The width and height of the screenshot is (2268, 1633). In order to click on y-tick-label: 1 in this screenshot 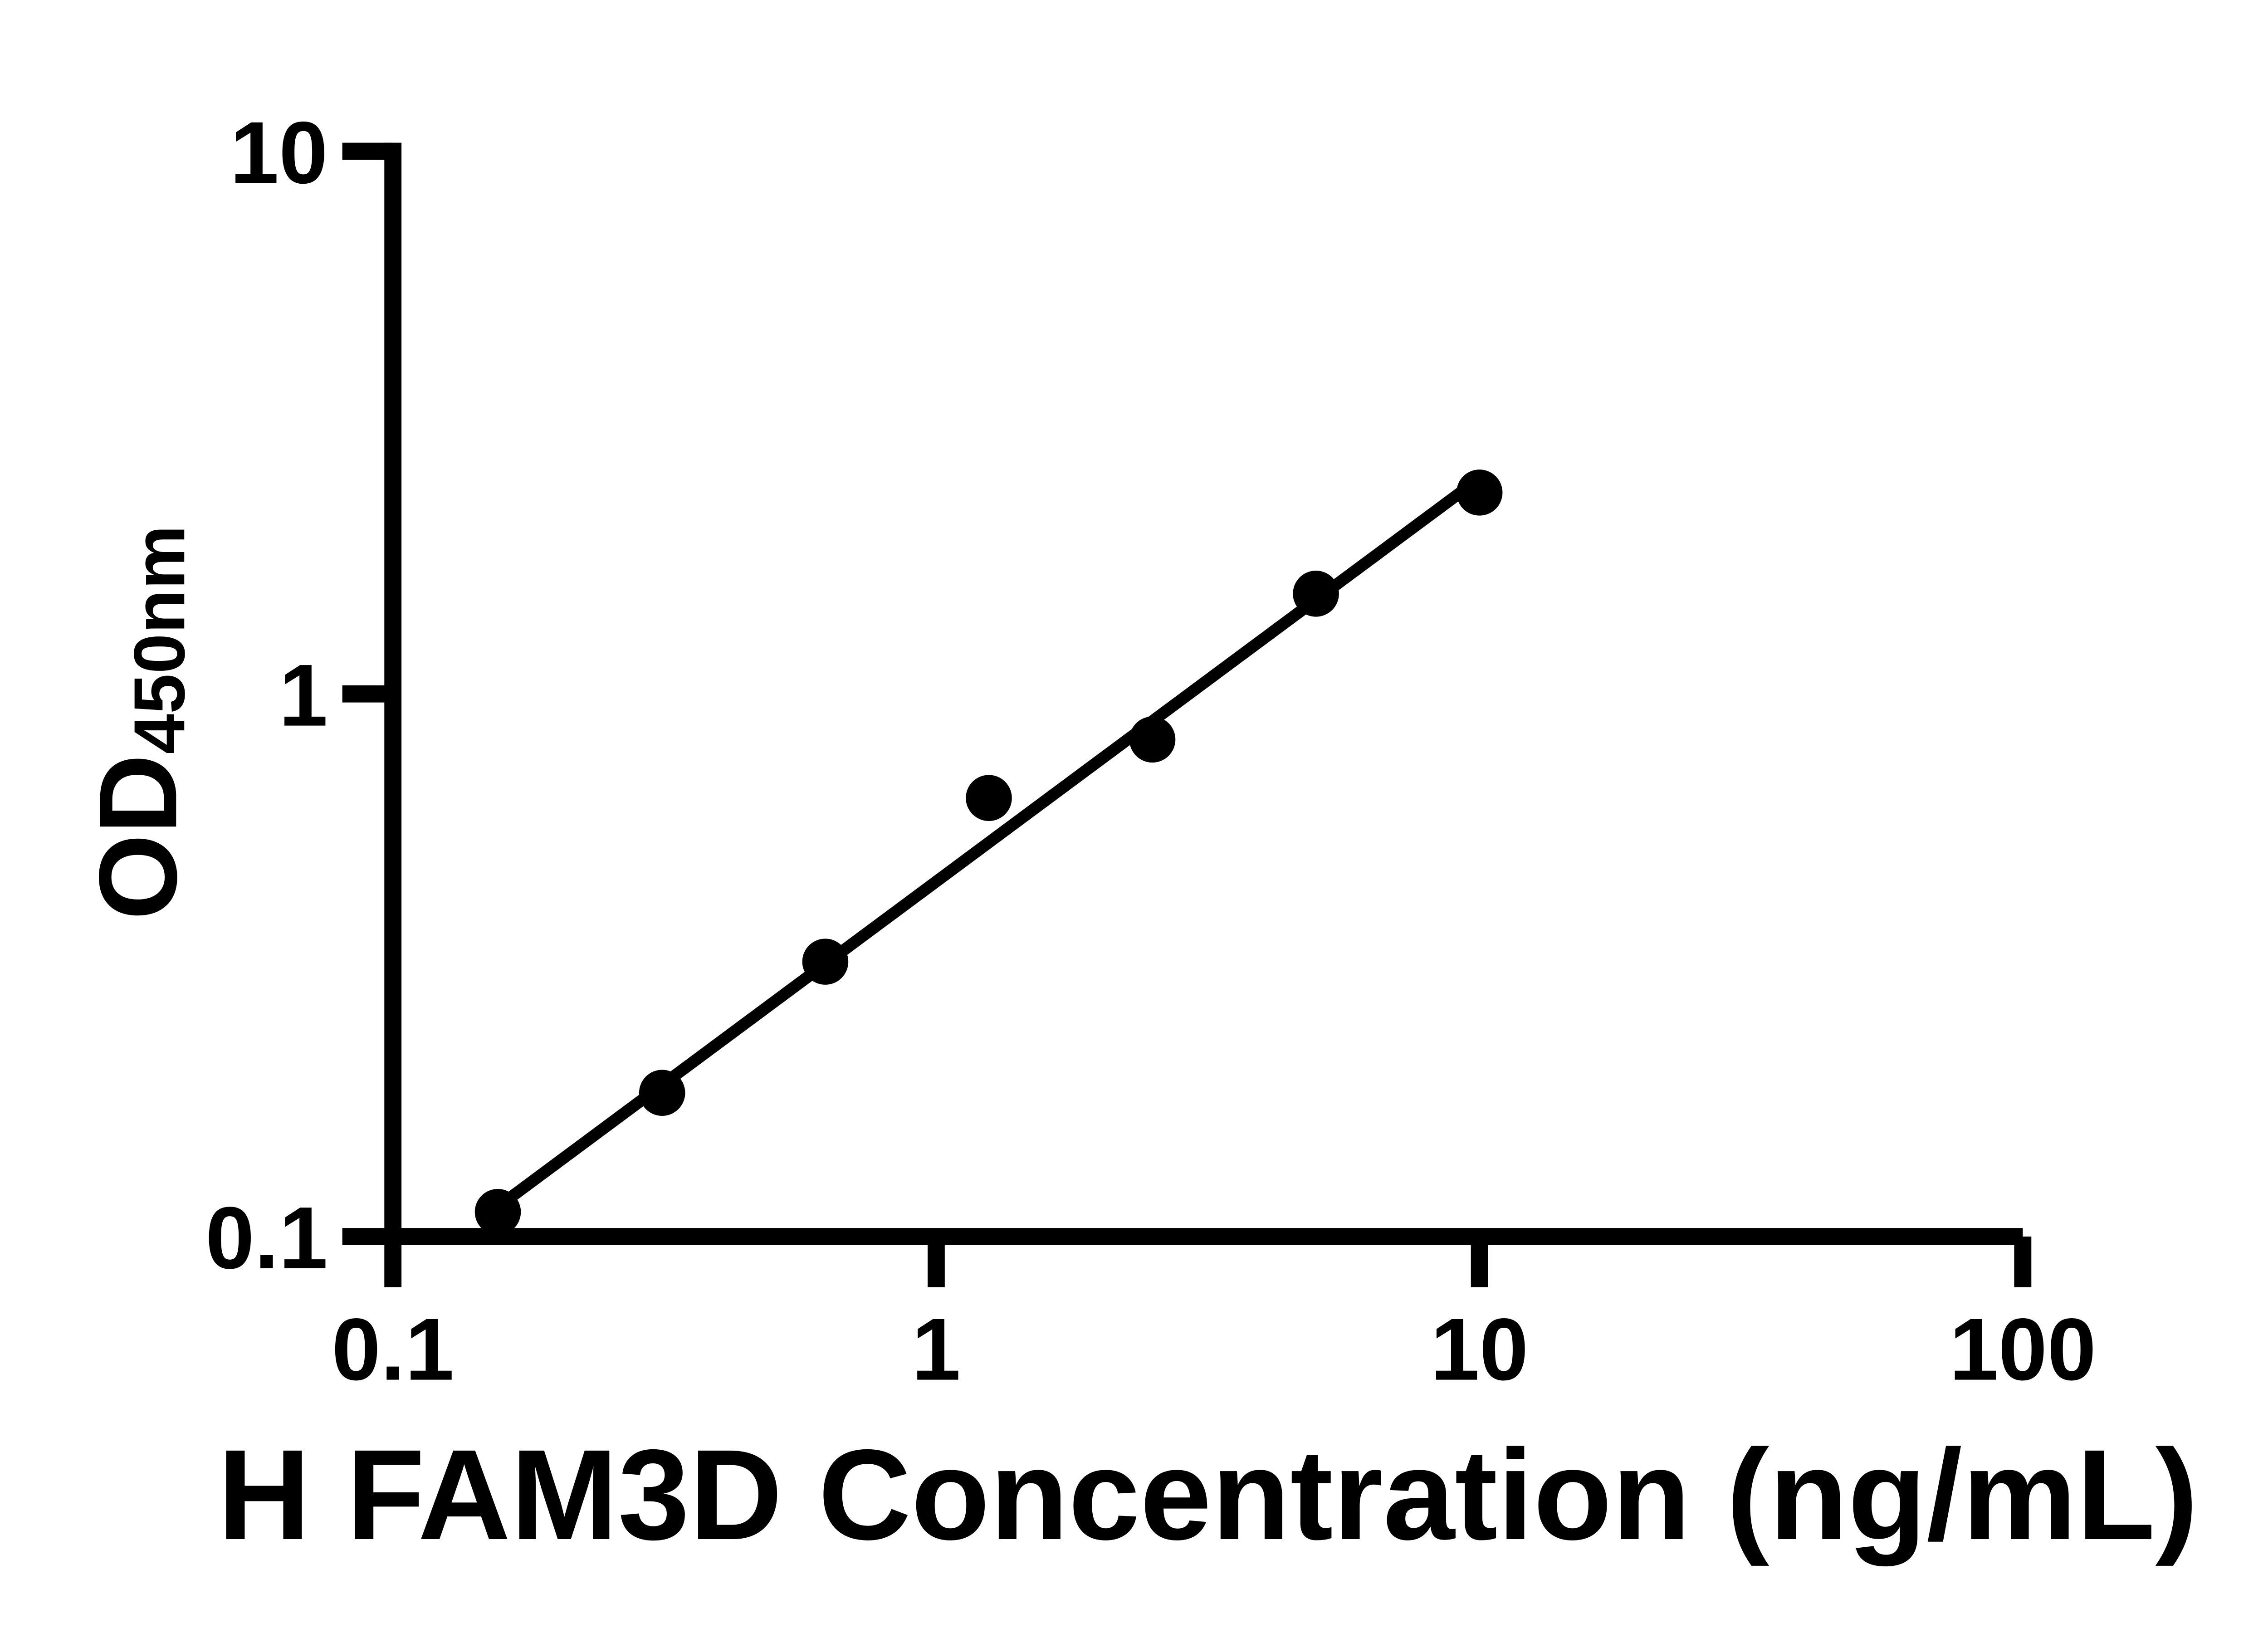, I will do `click(304, 695)`.